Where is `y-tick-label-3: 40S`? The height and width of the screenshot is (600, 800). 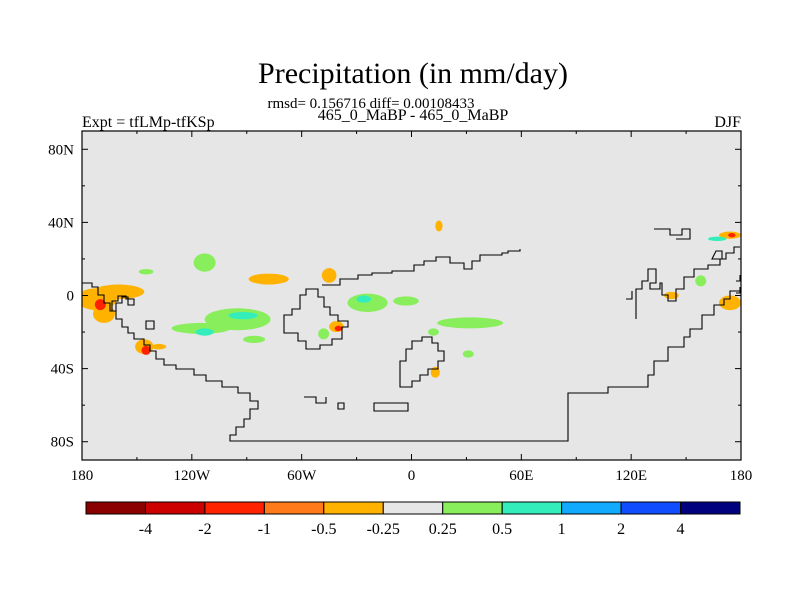 y-tick-label-3: 40S is located at coordinates (62, 370).